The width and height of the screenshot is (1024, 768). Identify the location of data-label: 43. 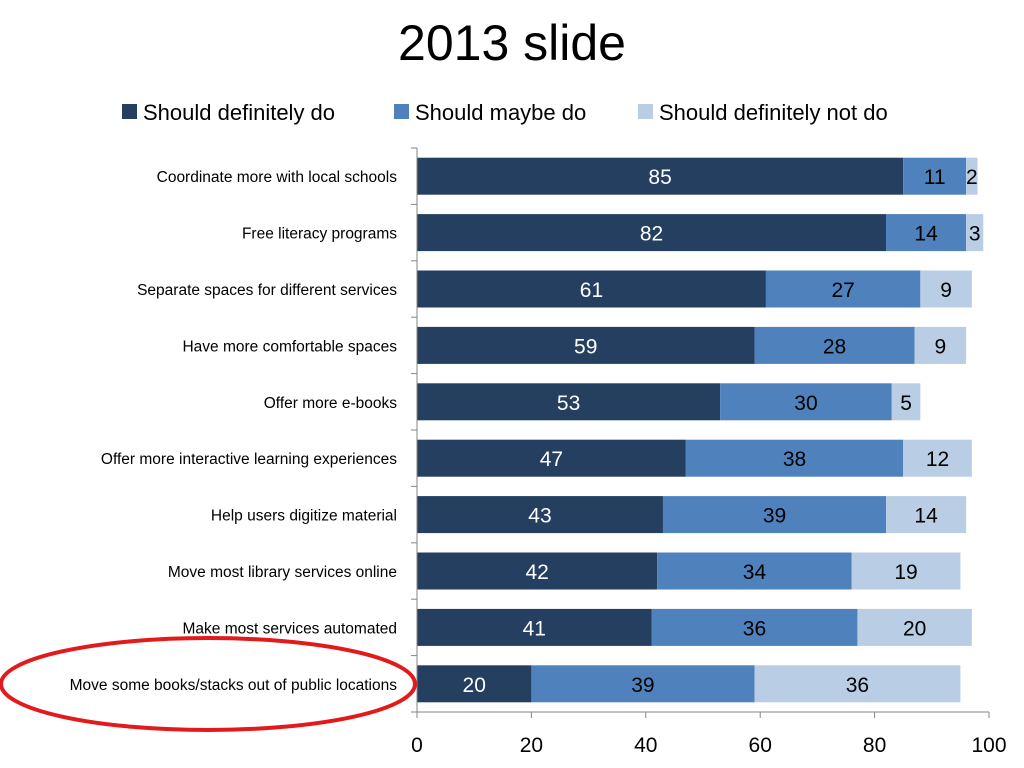
(539, 516).